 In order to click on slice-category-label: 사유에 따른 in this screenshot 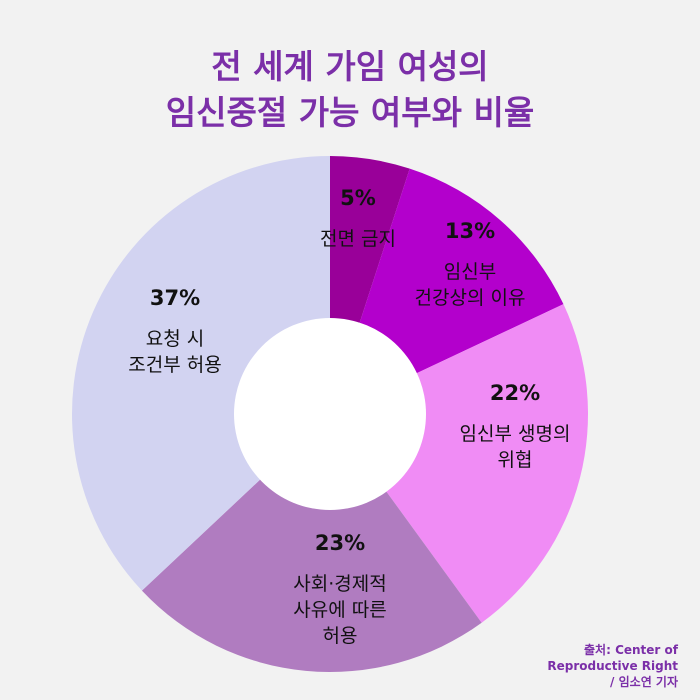, I will do `click(339, 610)`.